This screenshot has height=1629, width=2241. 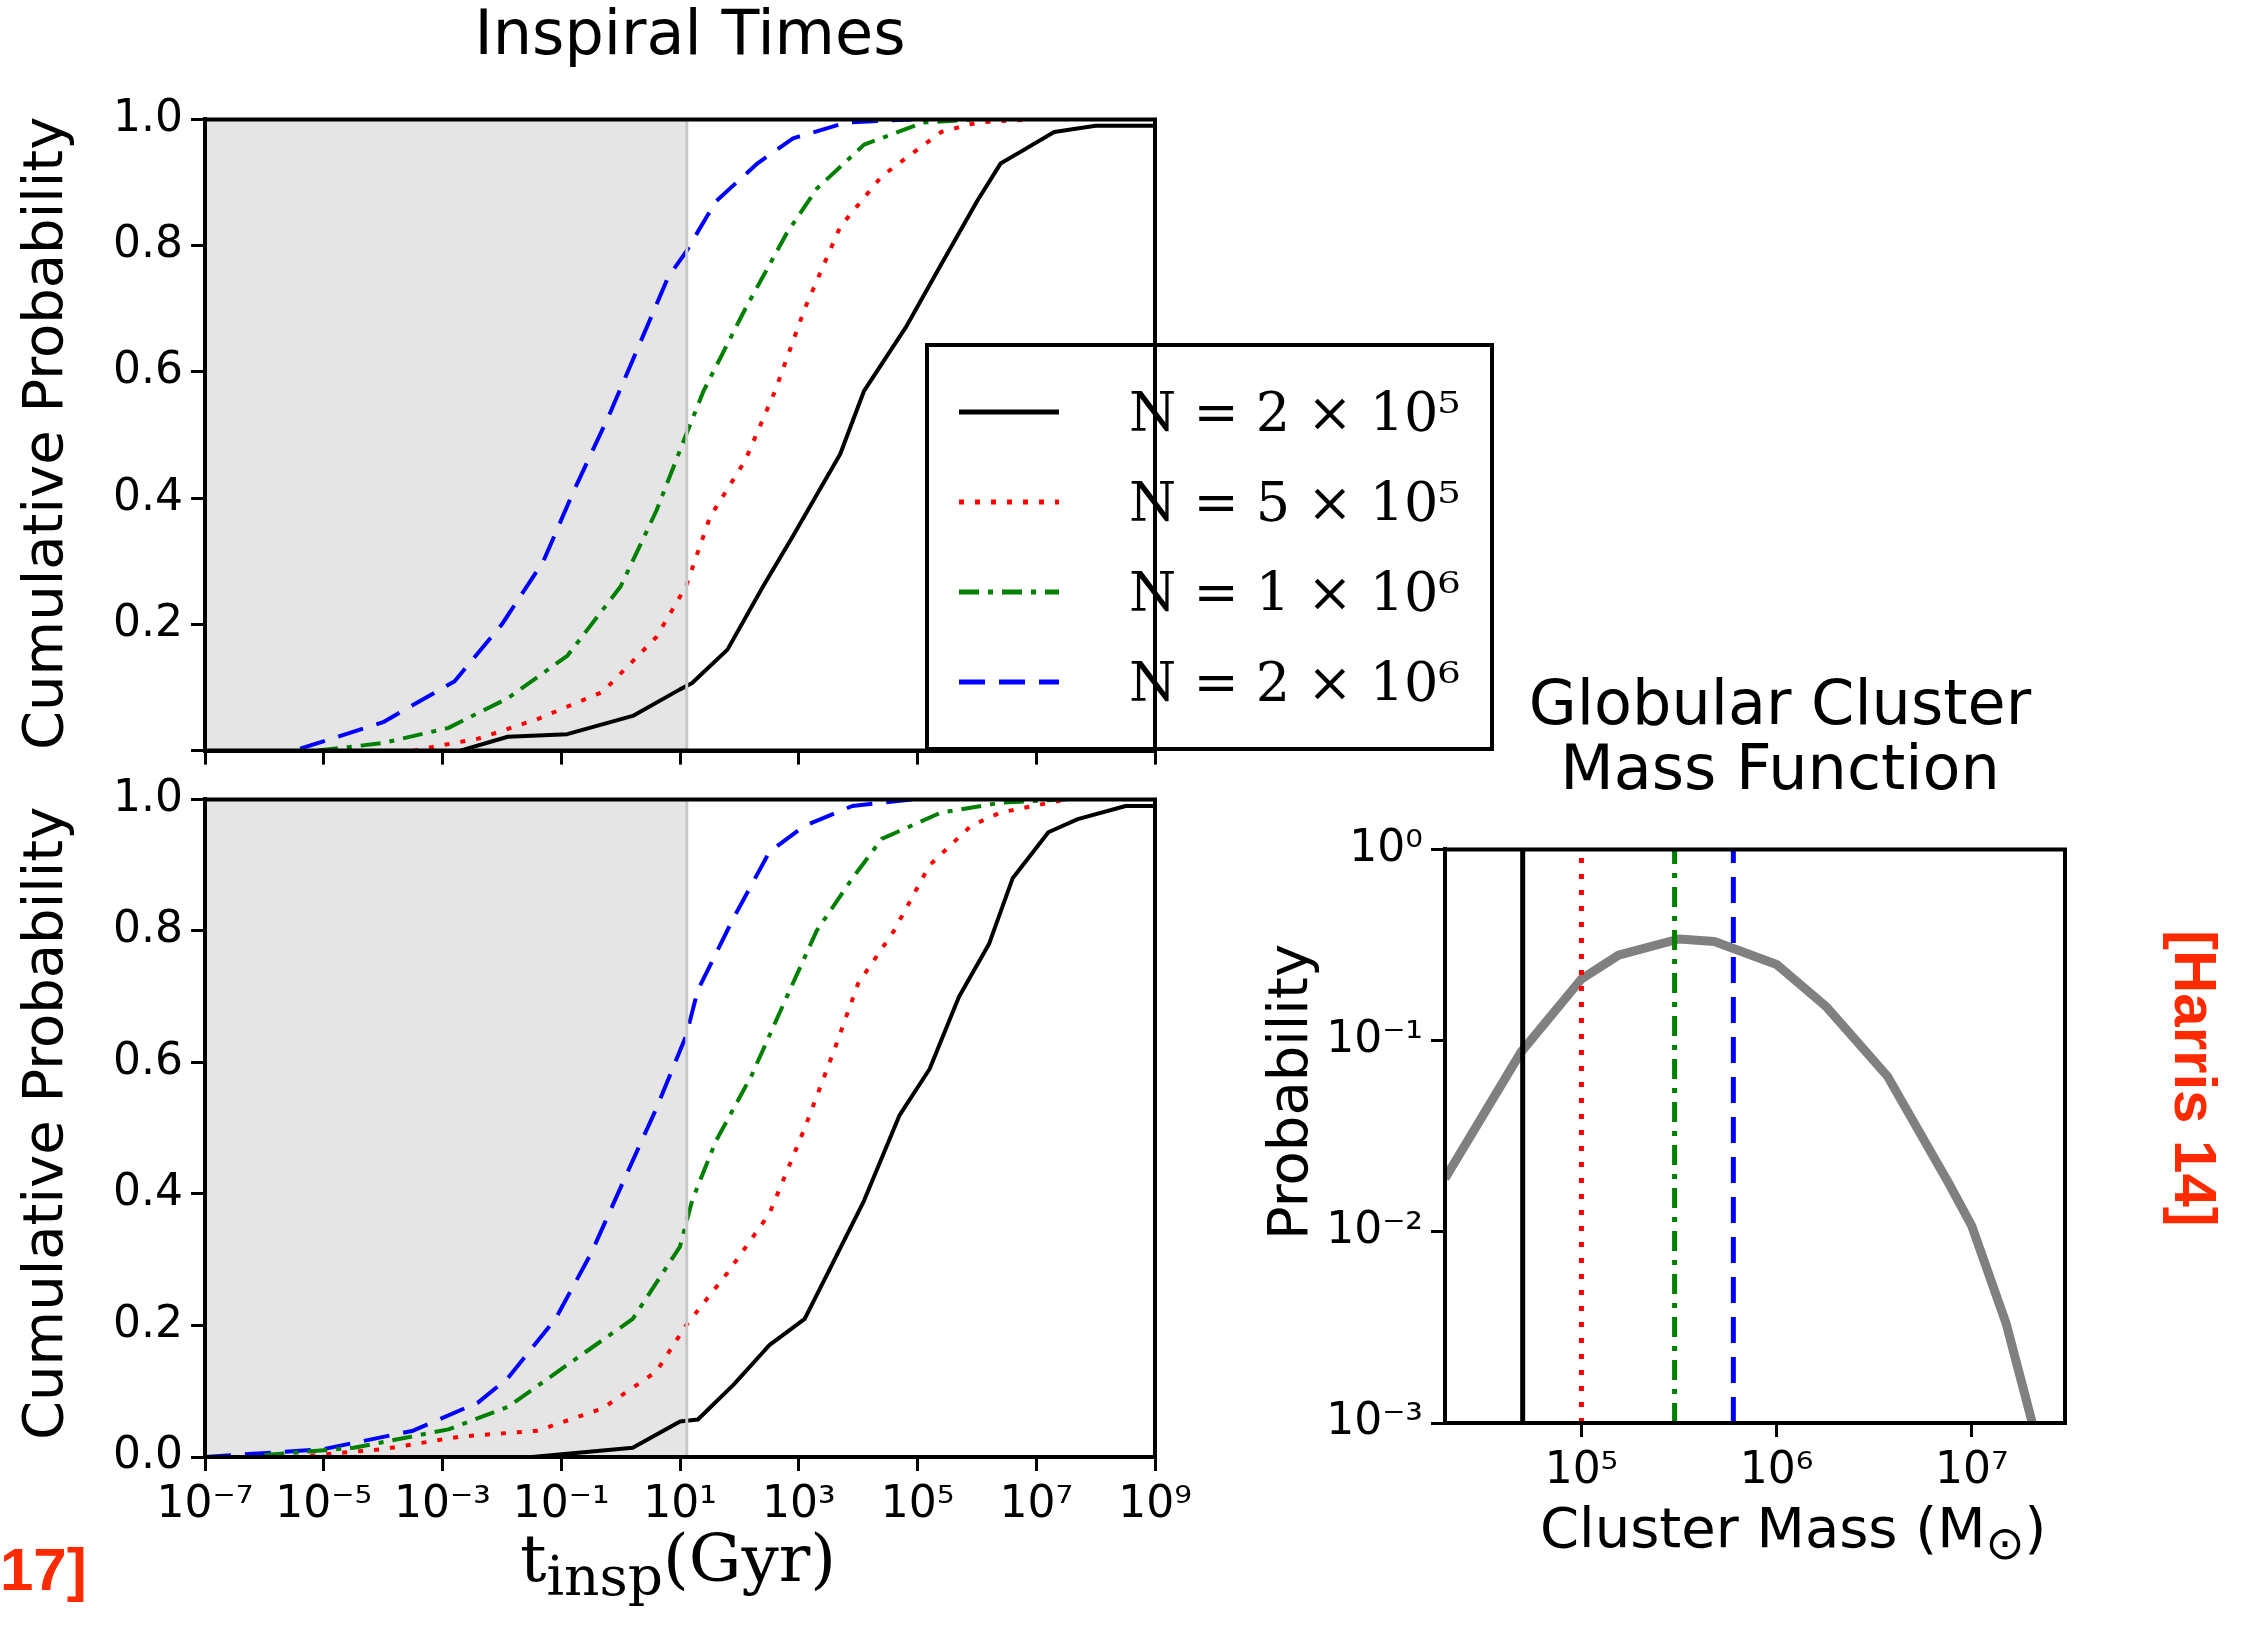 What do you see at coordinates (1386, 845) in the screenshot?
I see `y-tick-label: 10⁰` at bounding box center [1386, 845].